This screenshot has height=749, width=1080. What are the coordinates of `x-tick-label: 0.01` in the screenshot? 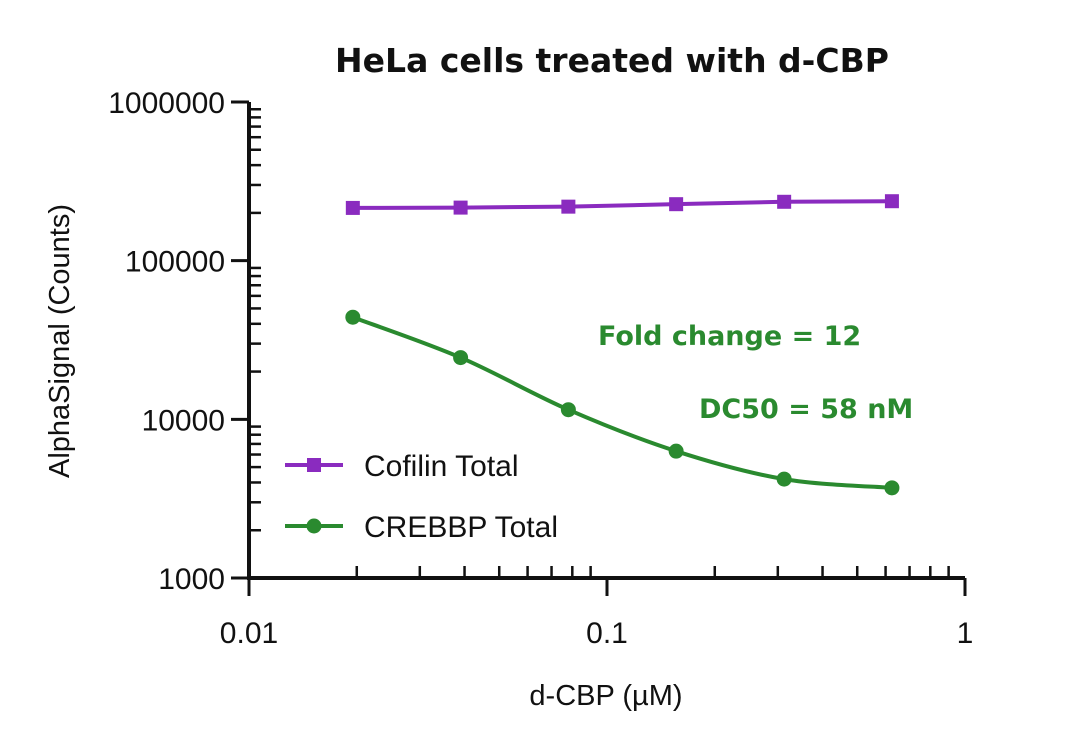 It's located at (249, 633).